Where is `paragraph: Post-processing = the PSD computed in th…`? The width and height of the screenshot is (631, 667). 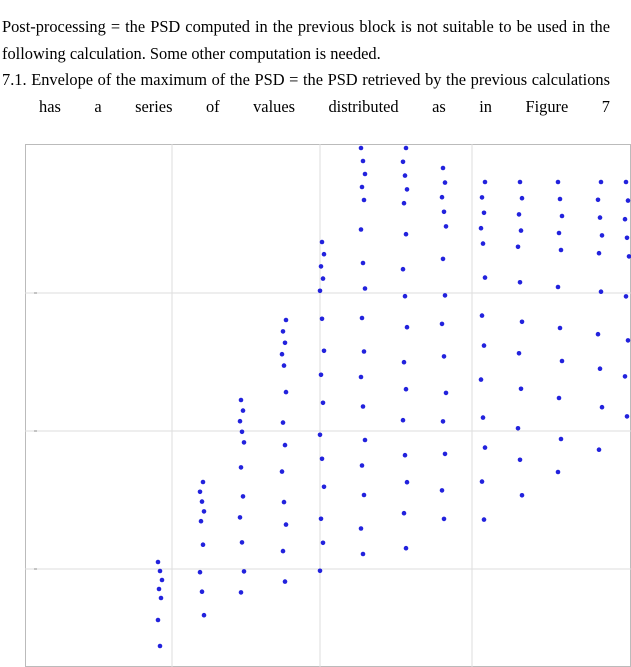 paragraph: Post-processing = the PSD computed in th… is located at coordinates (306, 40).